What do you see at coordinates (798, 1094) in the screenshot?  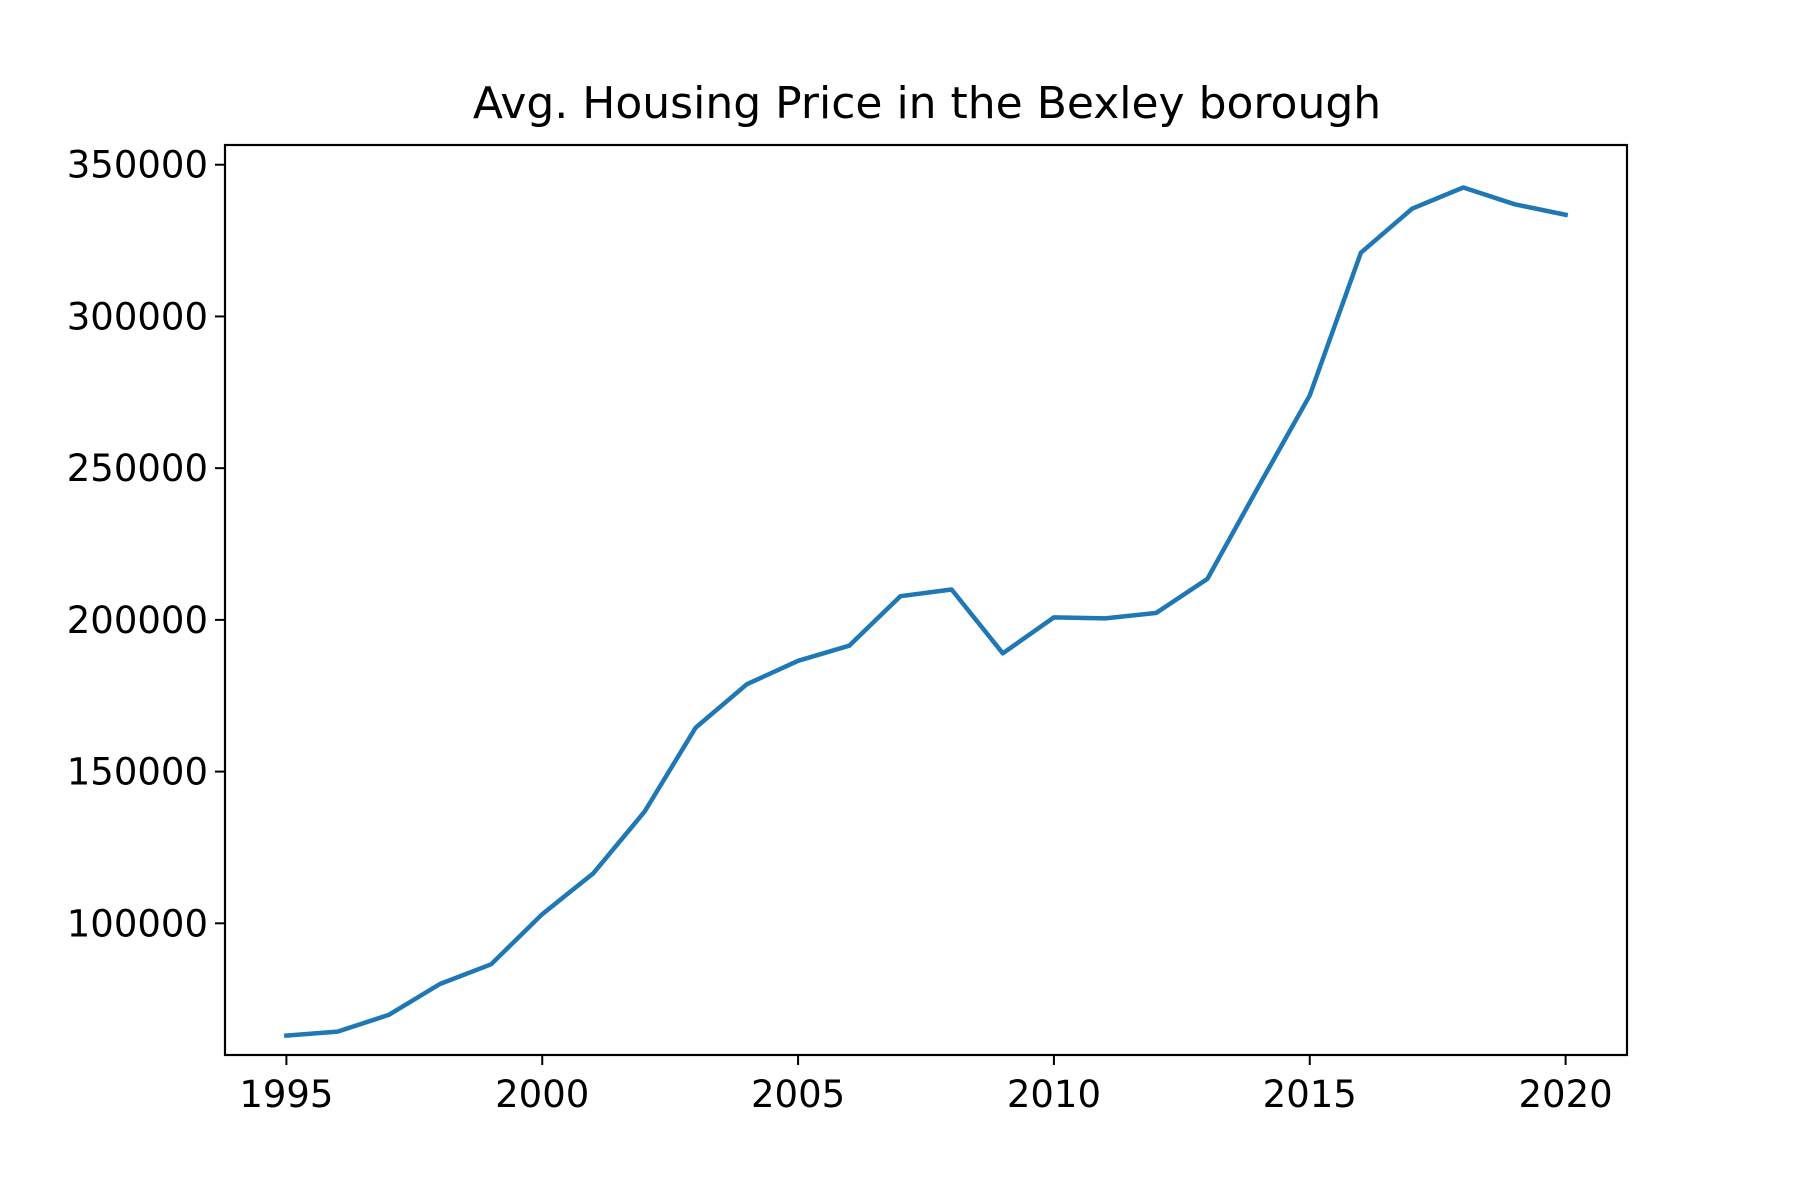 I see `x-tick-label: 2005` at bounding box center [798, 1094].